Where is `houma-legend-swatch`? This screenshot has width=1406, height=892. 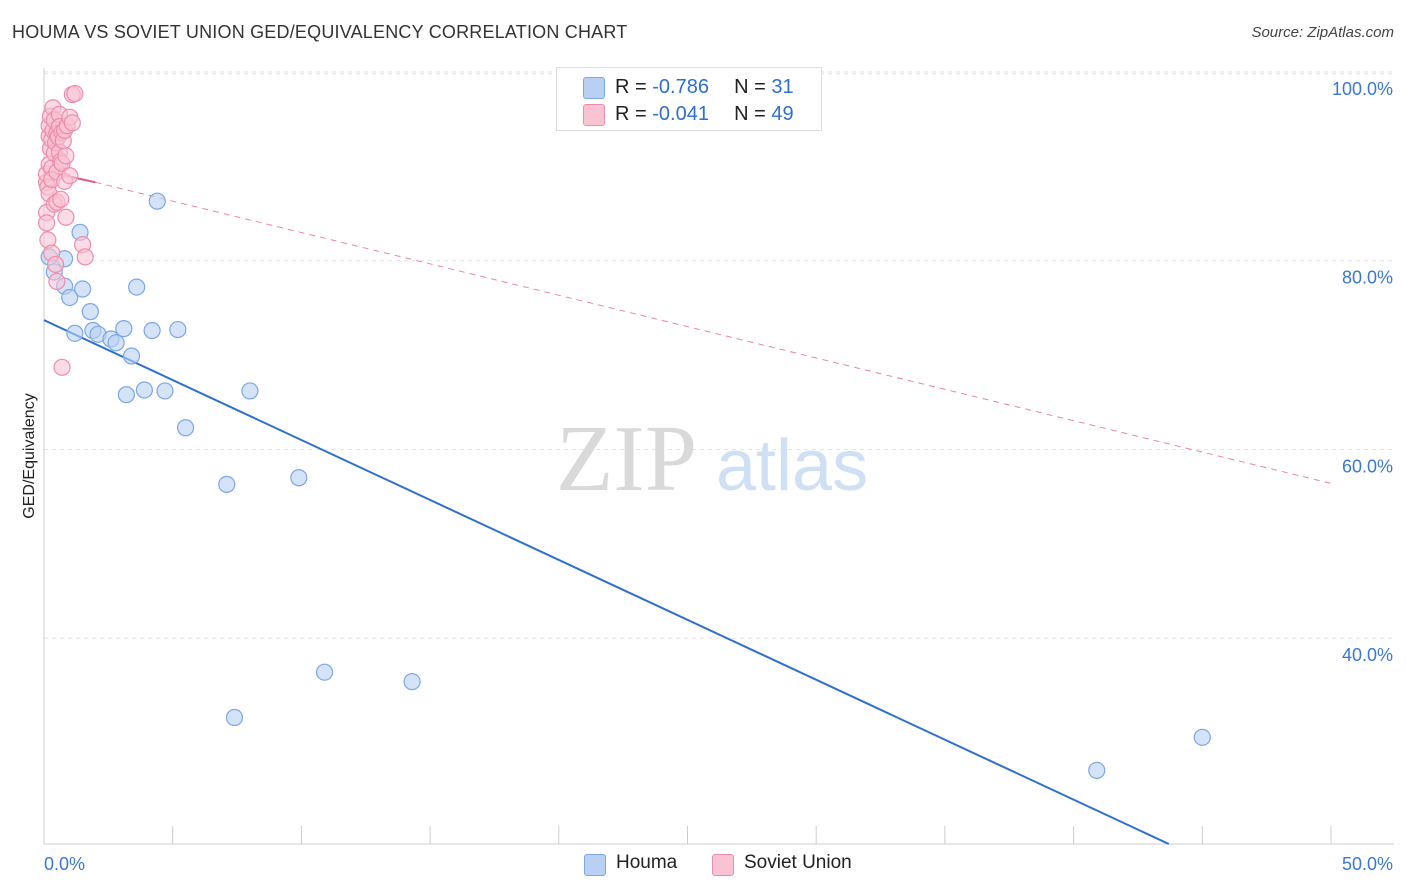 houma-legend-swatch is located at coordinates (595, 865).